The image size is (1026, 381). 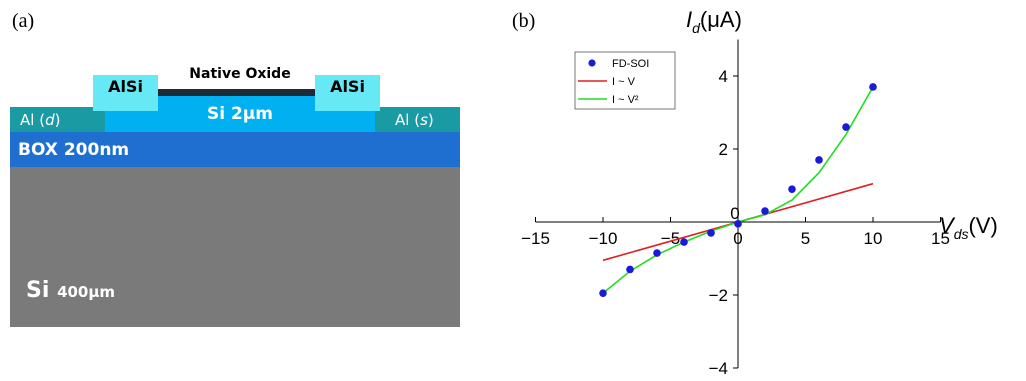 What do you see at coordinates (630, 64) in the screenshot?
I see `legend-label: FD-SOI` at bounding box center [630, 64].